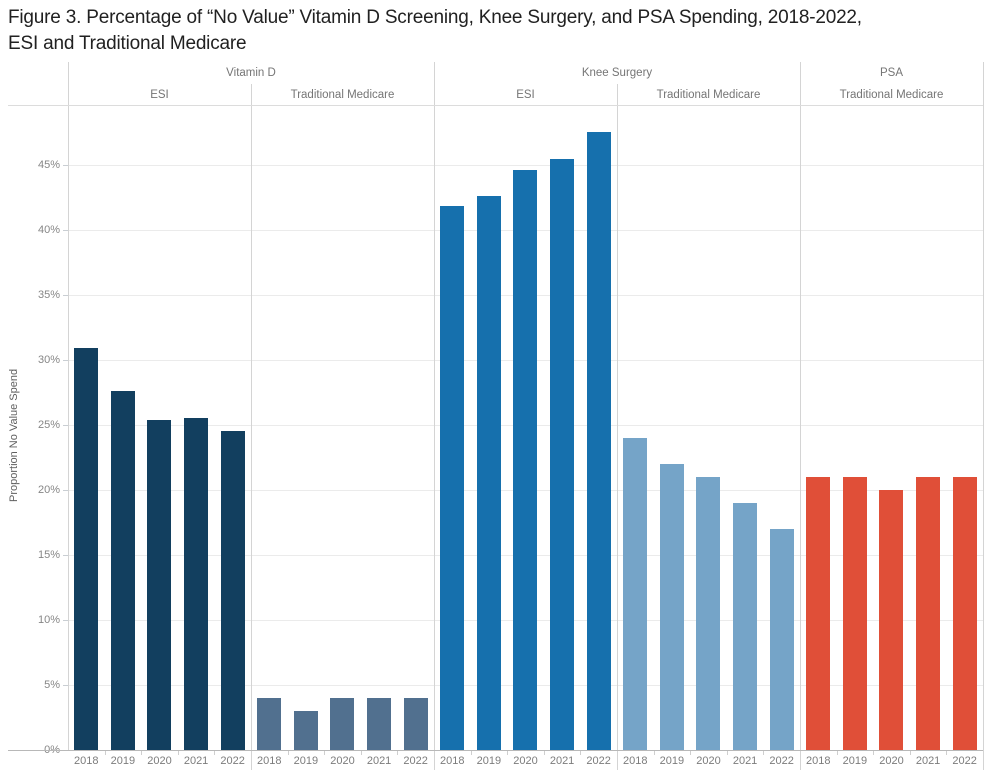 The width and height of the screenshot is (987, 779). Describe the element at coordinates (525, 95) in the screenshot. I see `payer-header-knee-surgery-esi: ESI` at that location.